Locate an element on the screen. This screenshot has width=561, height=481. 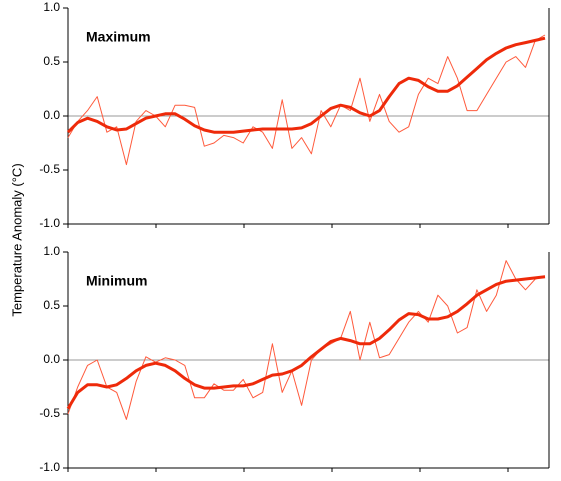
panel-title: Minimum is located at coordinates (116, 281).